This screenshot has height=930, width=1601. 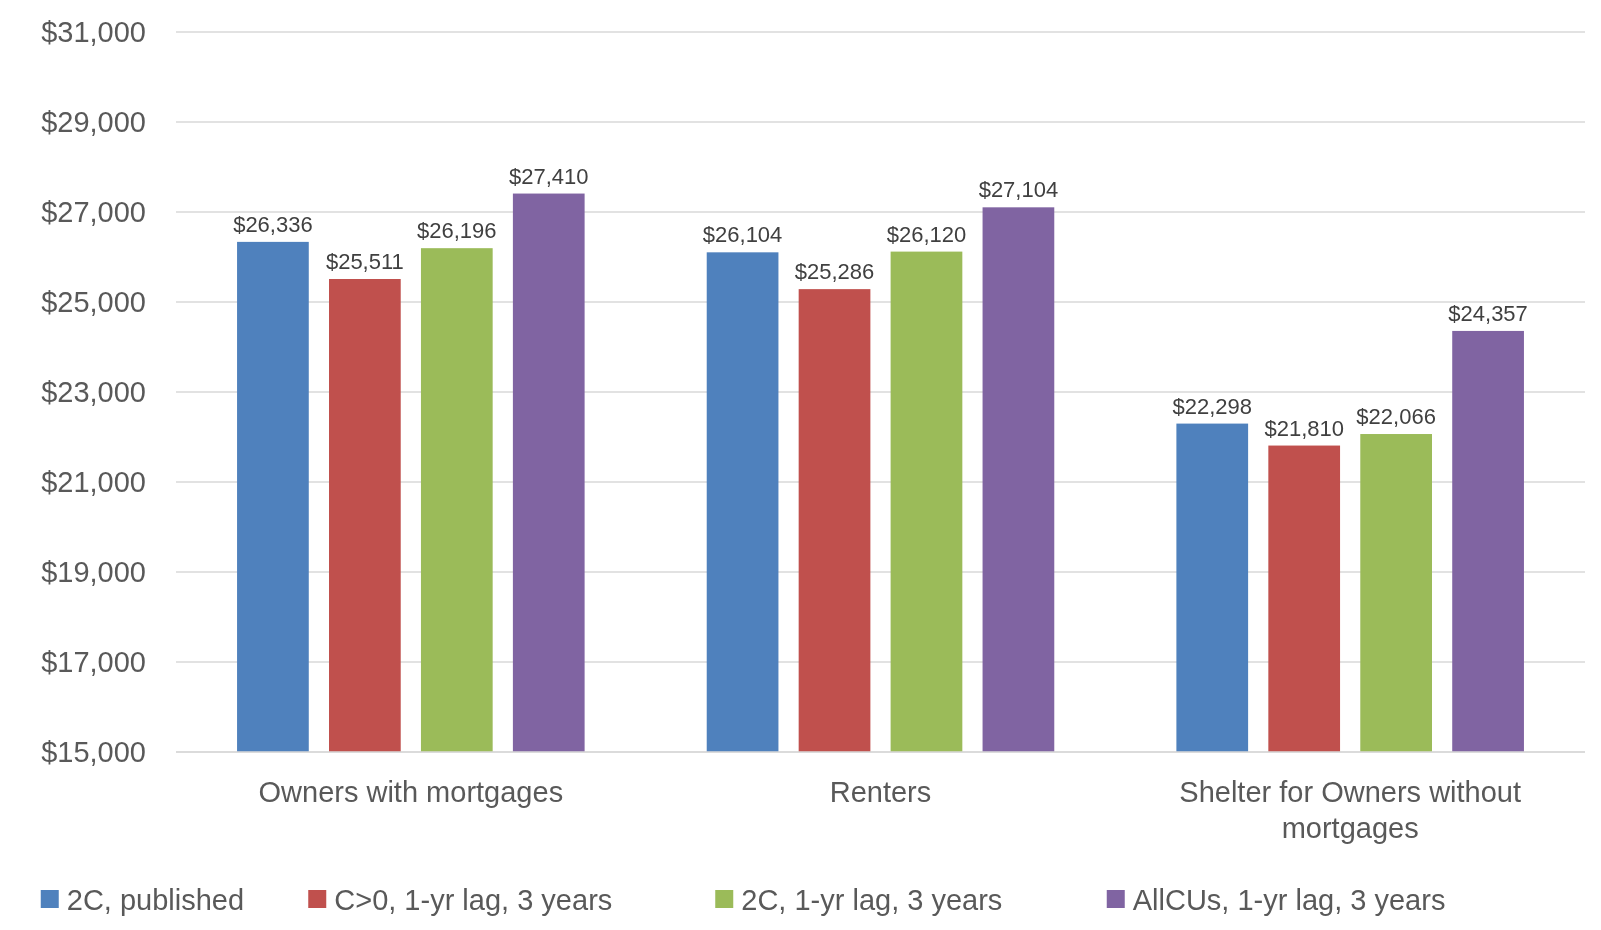 I want to click on data-label: $27,104, so click(x=1018, y=190).